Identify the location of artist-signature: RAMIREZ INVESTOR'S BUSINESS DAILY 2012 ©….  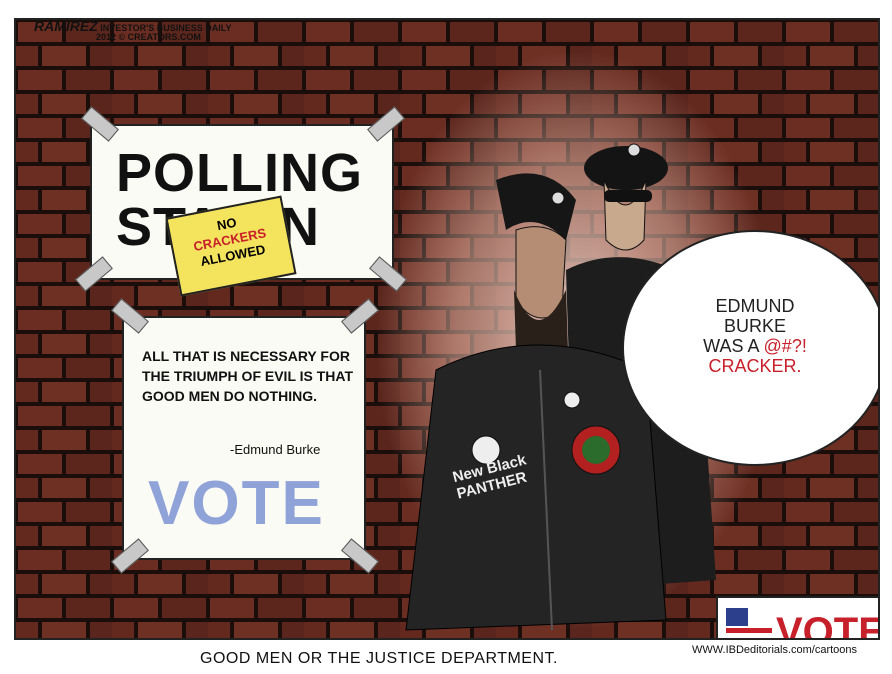
(133, 31).